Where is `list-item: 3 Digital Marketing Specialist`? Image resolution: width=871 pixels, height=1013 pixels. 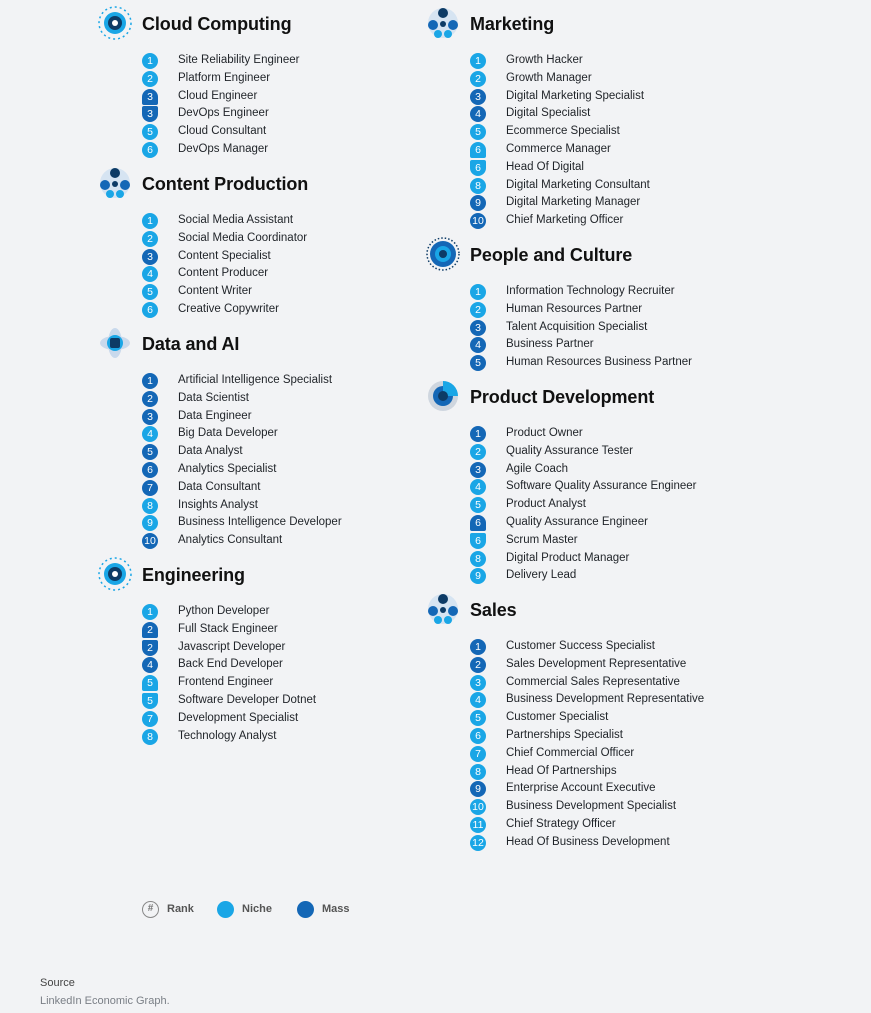 list-item: 3 Digital Marketing Specialist is located at coordinates (660, 97).